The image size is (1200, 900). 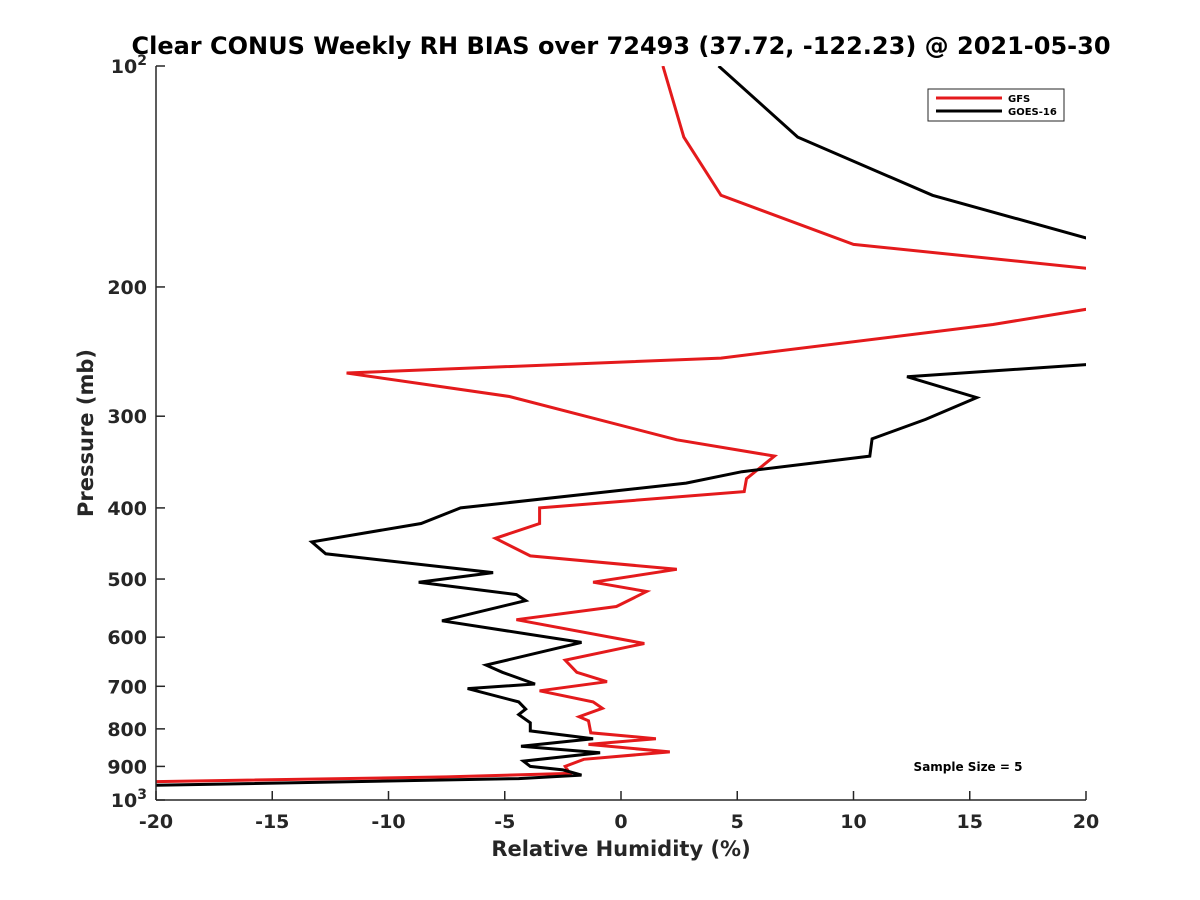 I want to click on y-axis-label: Pressure (mb), so click(x=86, y=433).